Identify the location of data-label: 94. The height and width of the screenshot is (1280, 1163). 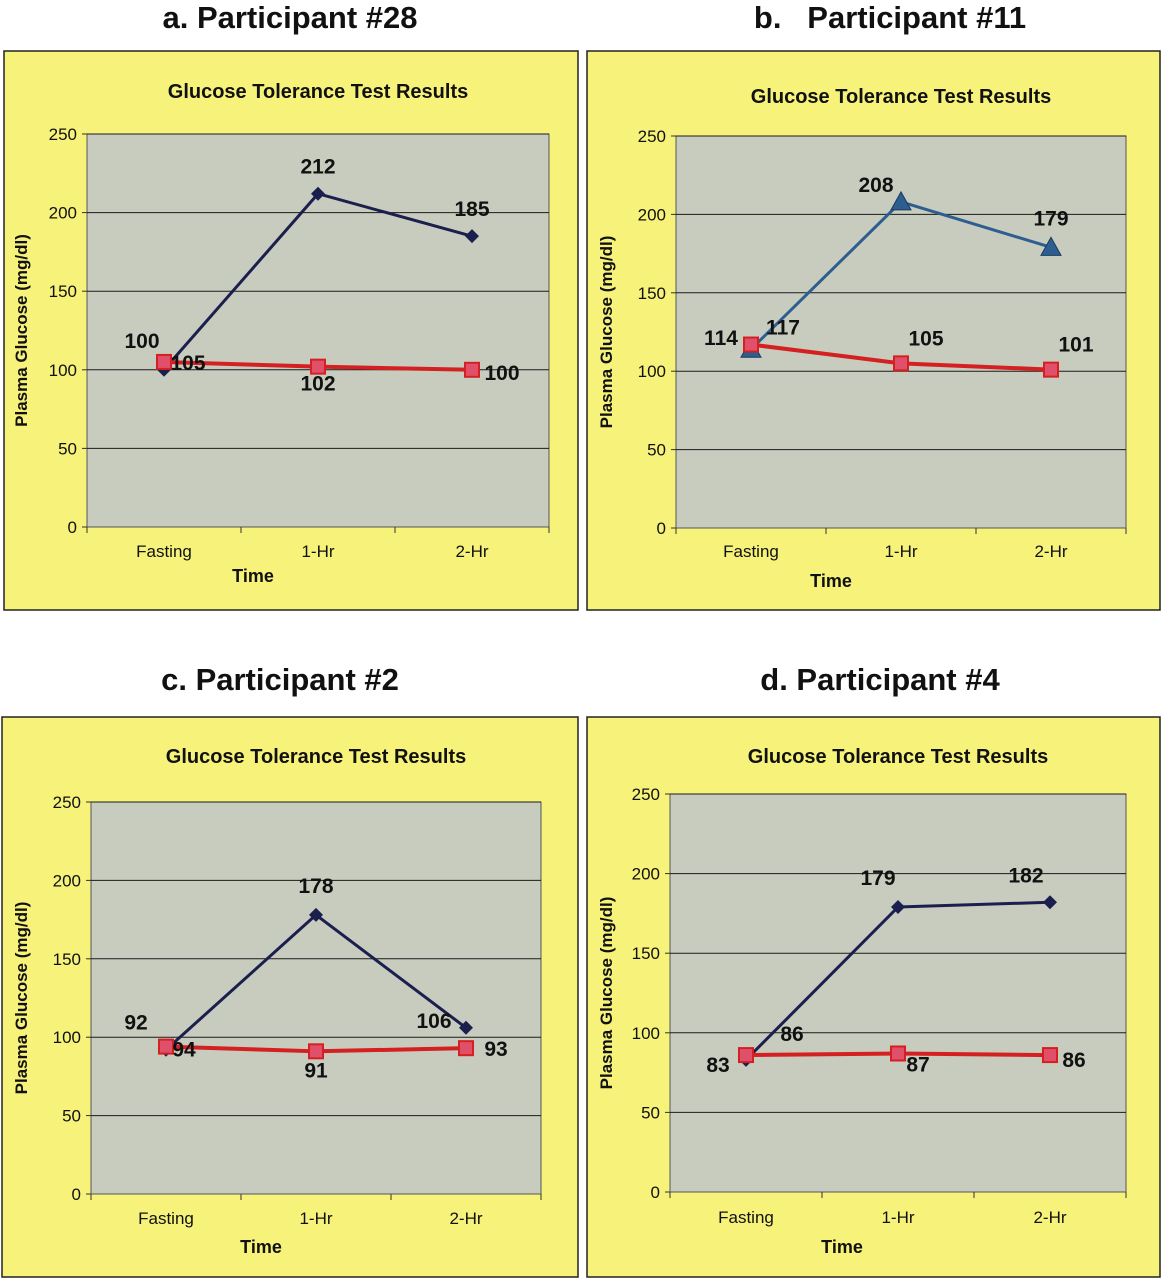
(184, 1050).